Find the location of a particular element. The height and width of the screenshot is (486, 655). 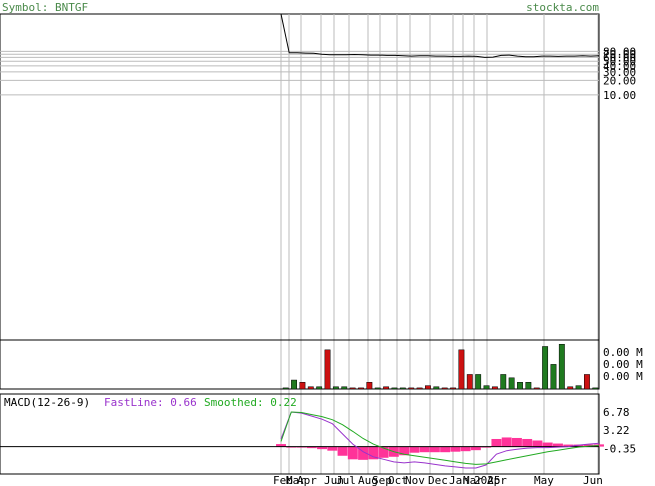

x-tick-label: Sep is located at coordinates (382, 480).